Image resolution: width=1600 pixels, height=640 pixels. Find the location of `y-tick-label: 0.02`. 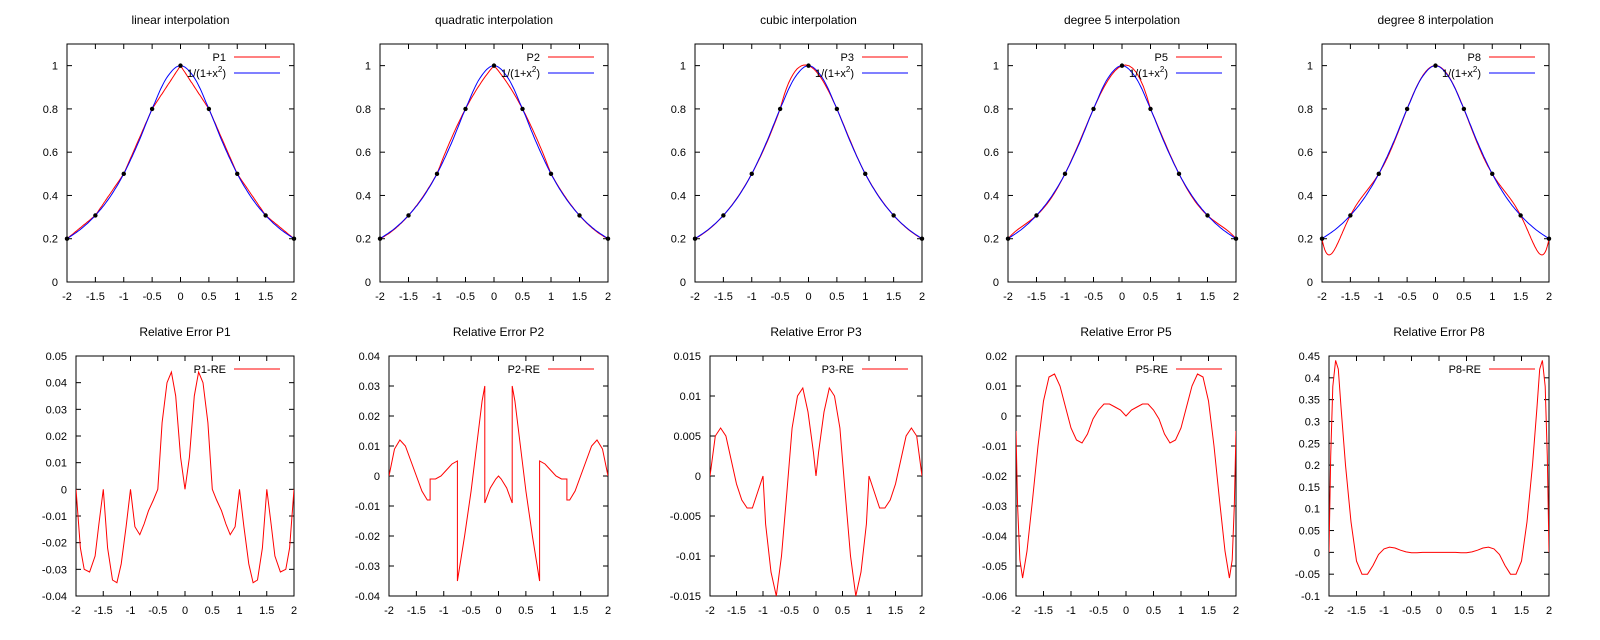

y-tick-label: 0.02 is located at coordinates (996, 357).